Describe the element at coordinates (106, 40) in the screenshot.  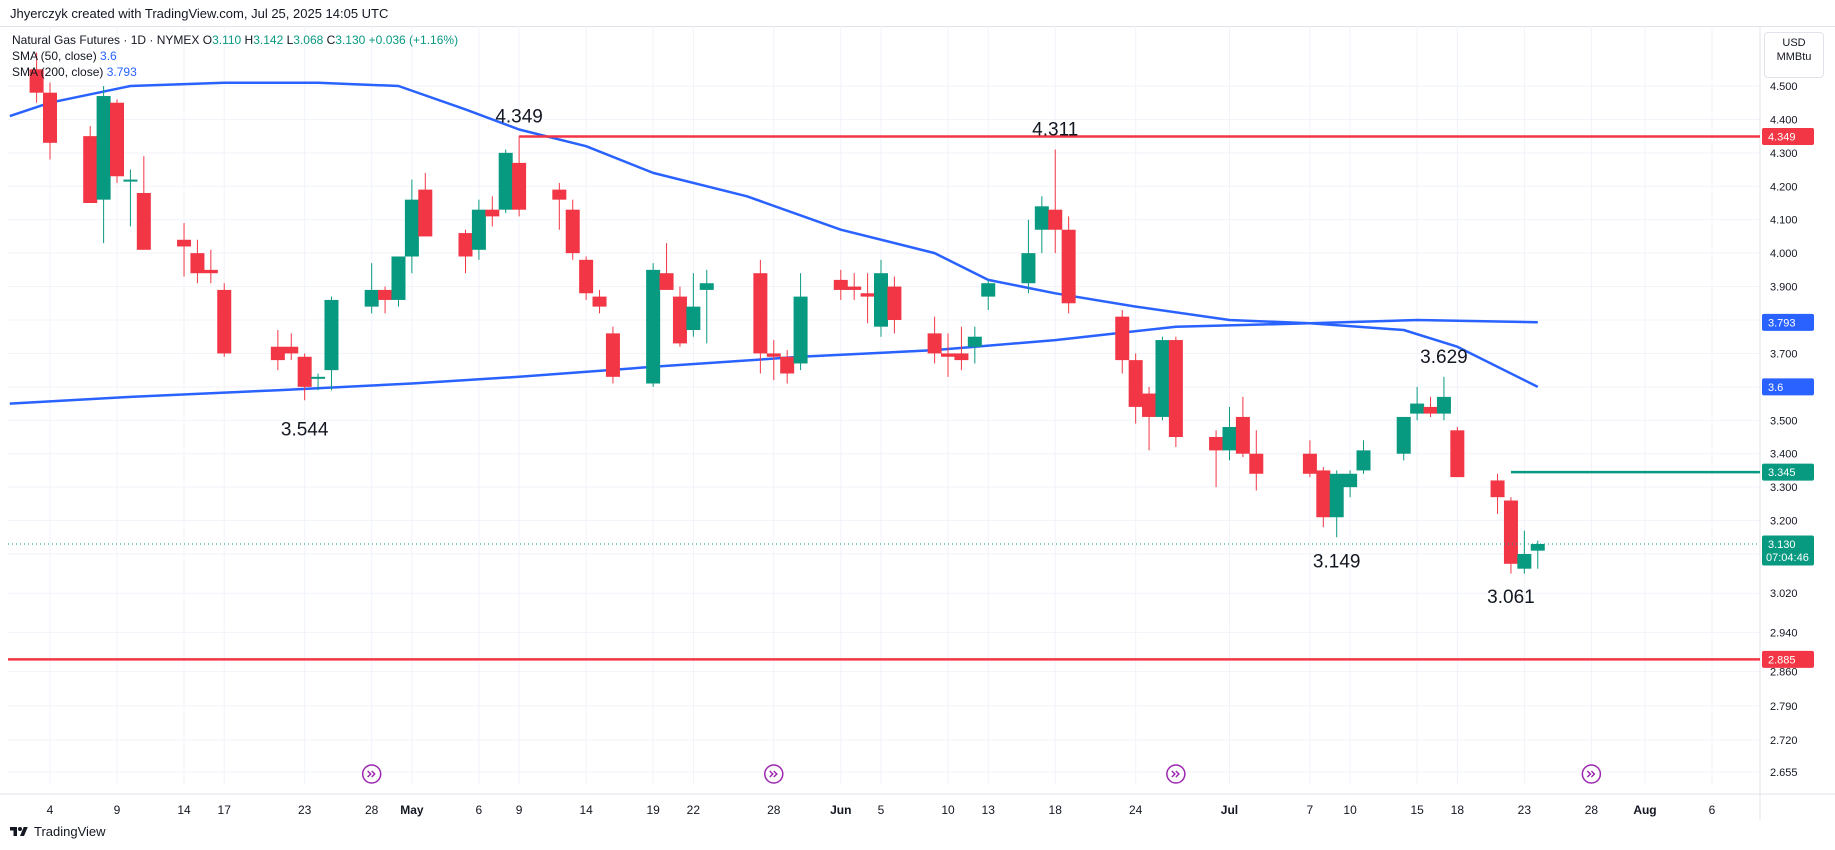
I see `symbol-name: Natural Gas Futures · 1D · NYMEX` at that location.